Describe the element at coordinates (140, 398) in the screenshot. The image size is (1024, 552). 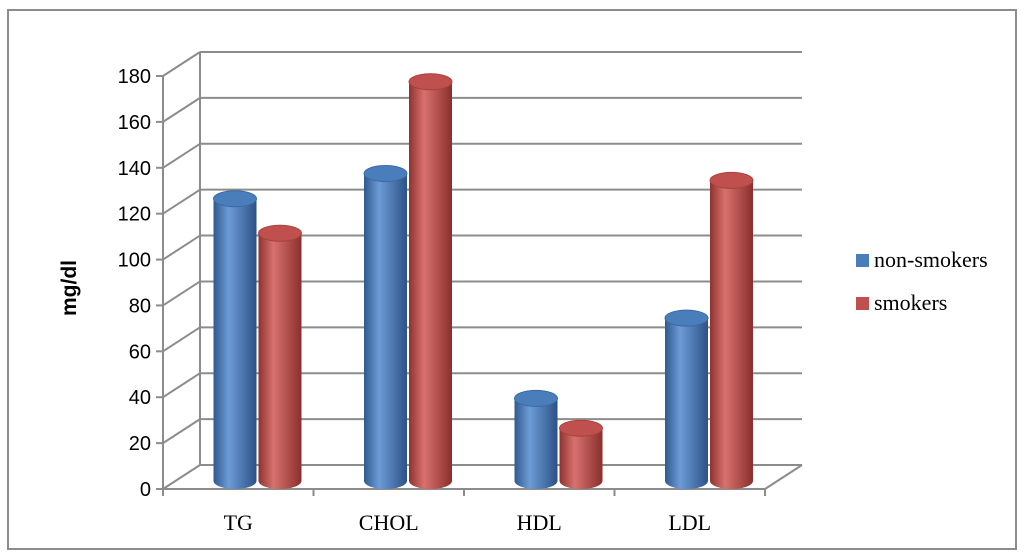
I see `y-tick-label: 40` at that location.